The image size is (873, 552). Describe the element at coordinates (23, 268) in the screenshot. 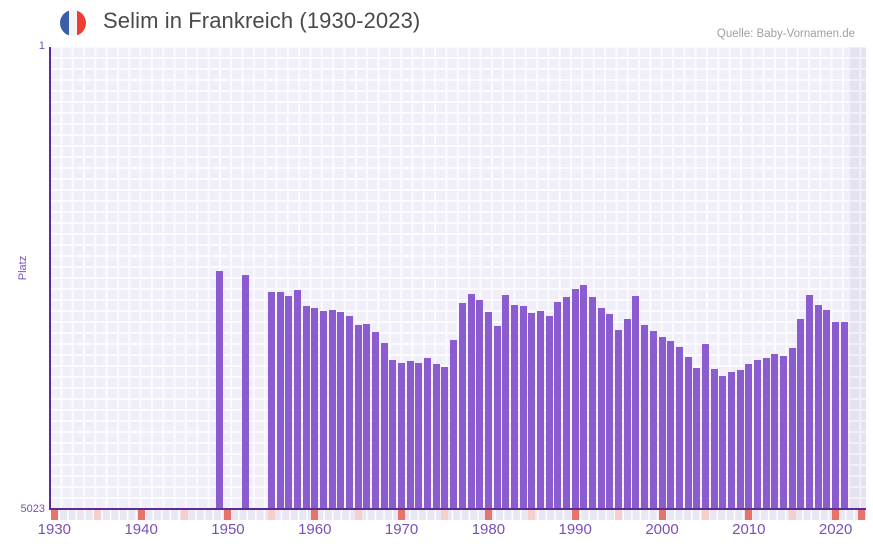

I see `y-axis-label: Platz` at that location.